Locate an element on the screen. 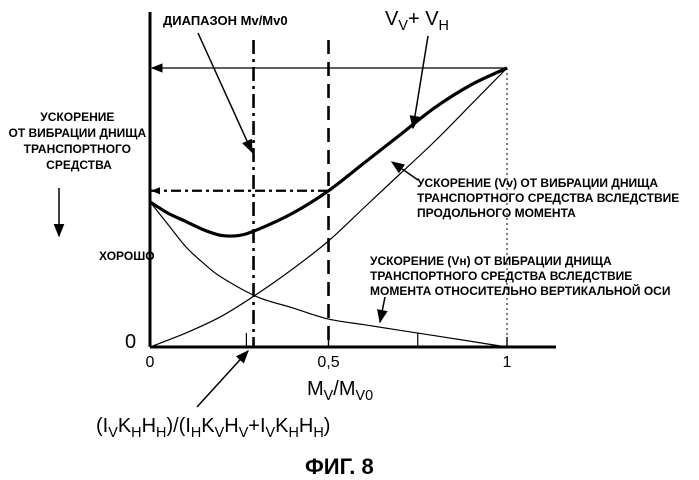 Image resolution: width=699 pixels, height=480 pixels. y-label-line-3: ТРАНСПОРТНОГО is located at coordinates (77, 149).